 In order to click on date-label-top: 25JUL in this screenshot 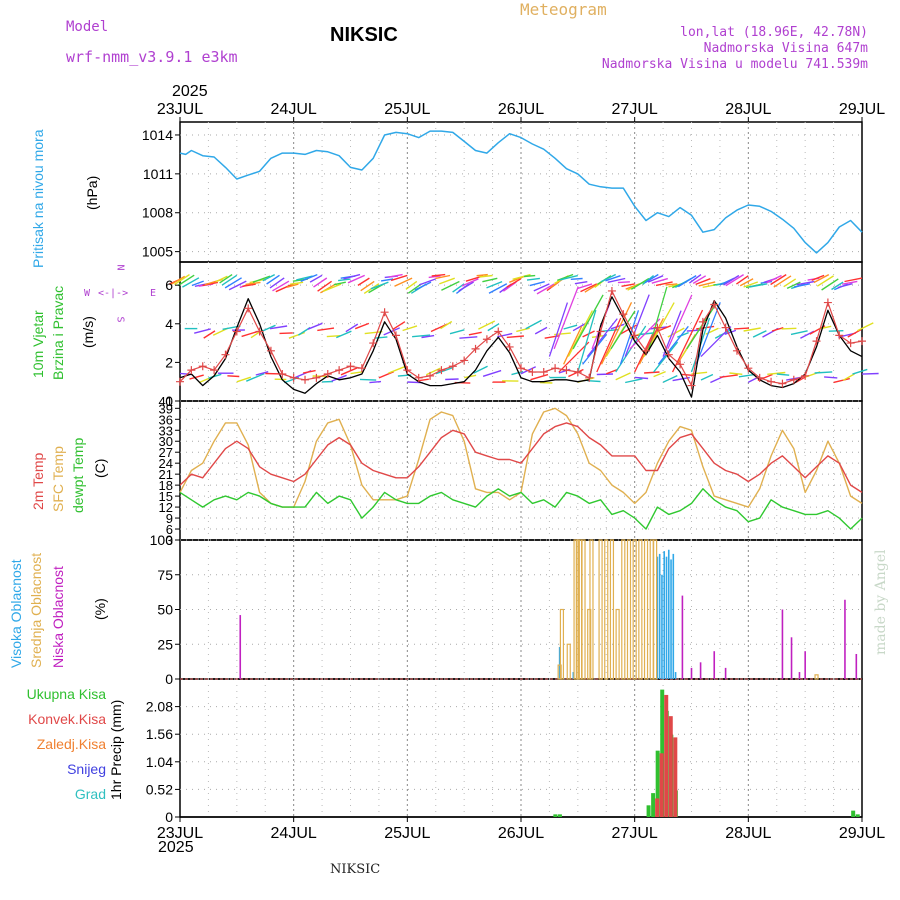, I will do `click(407, 109)`.